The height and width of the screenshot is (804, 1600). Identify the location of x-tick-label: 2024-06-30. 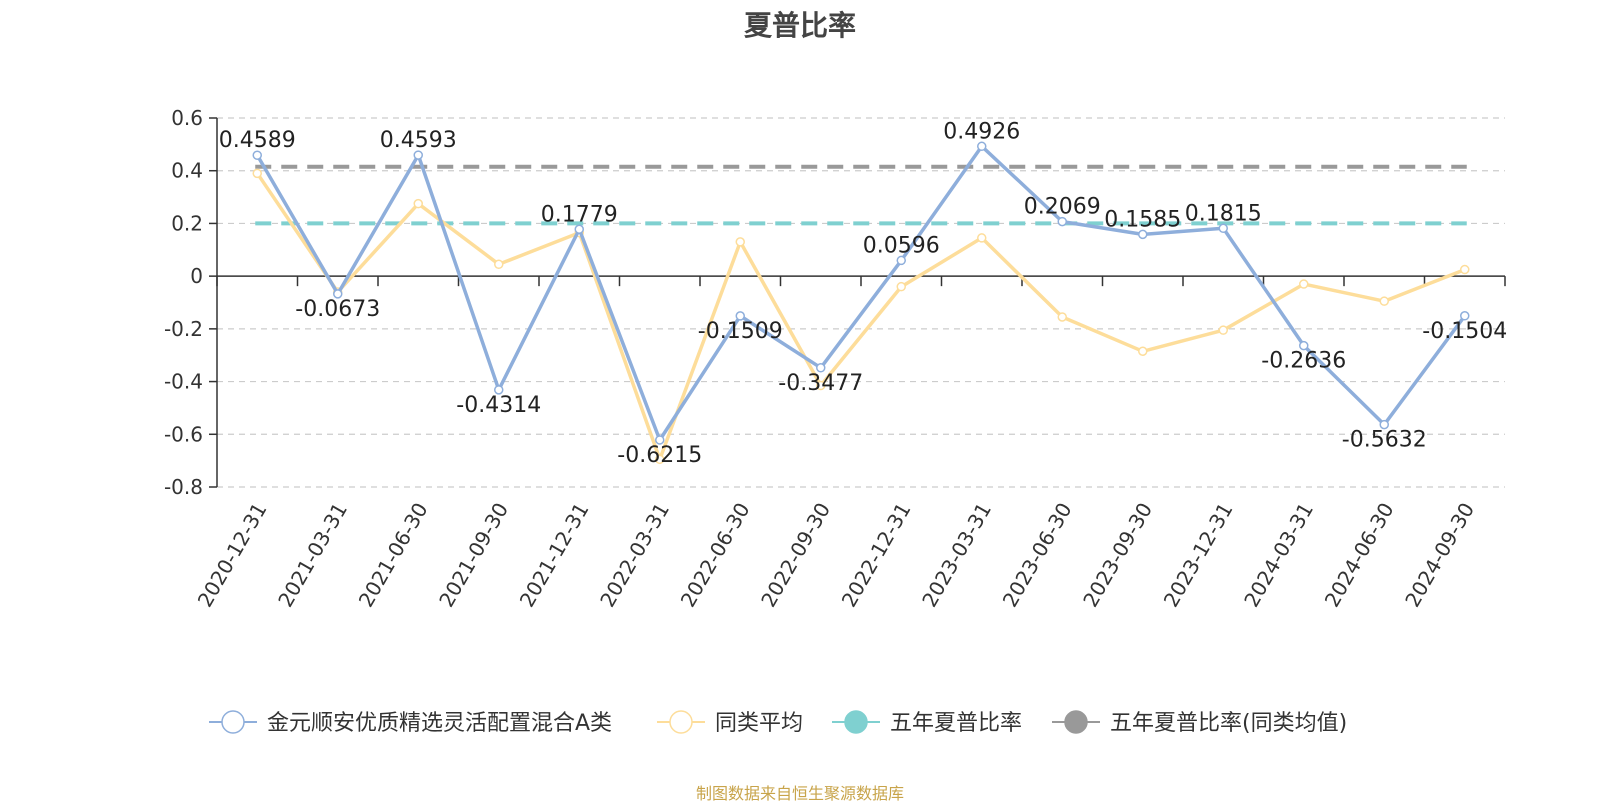
(1359, 555).